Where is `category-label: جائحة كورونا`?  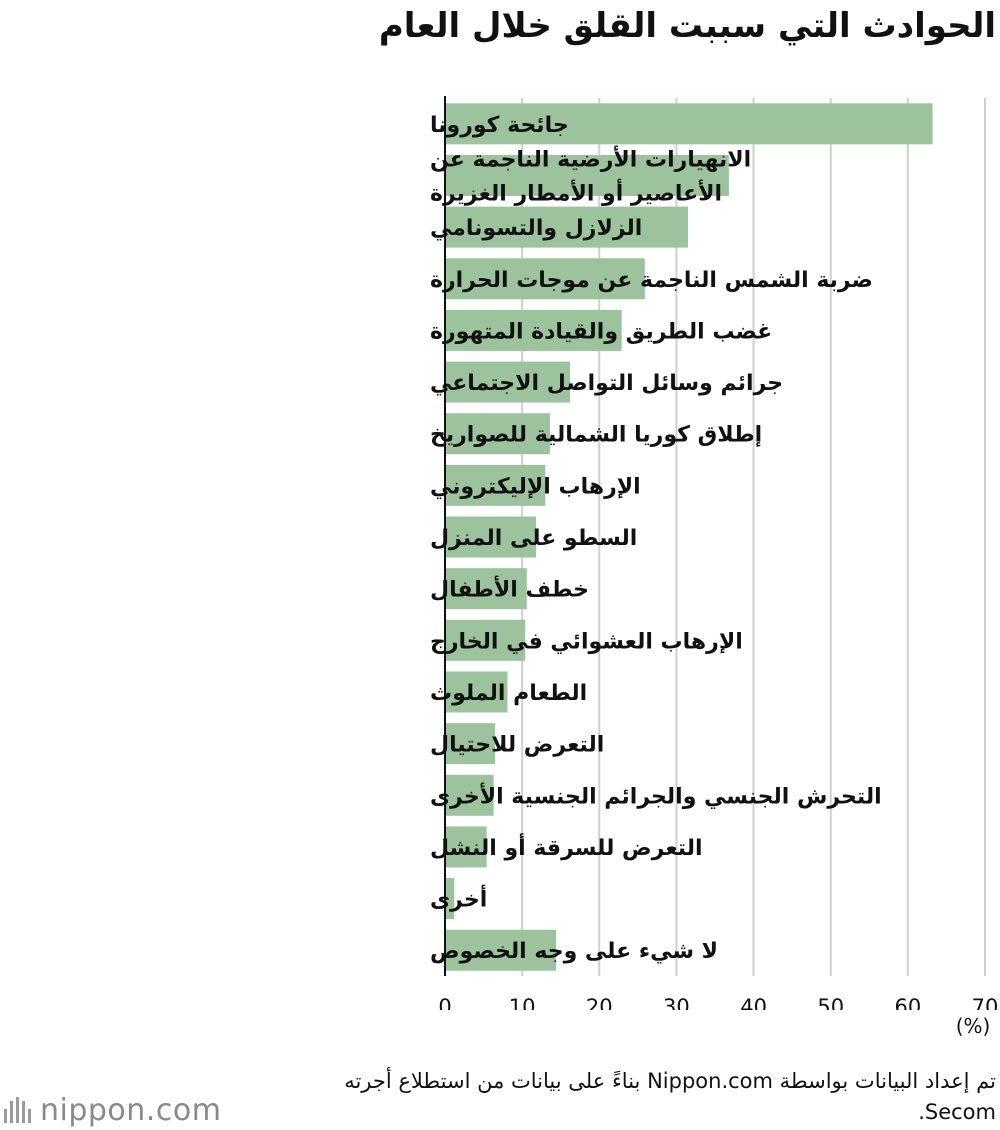 category-label: جائحة كورونا is located at coordinates (499, 125).